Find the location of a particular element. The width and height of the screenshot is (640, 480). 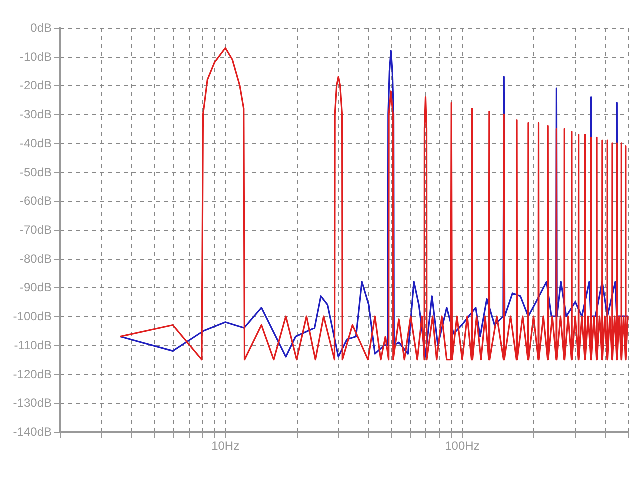

y-tick-label: -30dB is located at coordinates (36, 115).